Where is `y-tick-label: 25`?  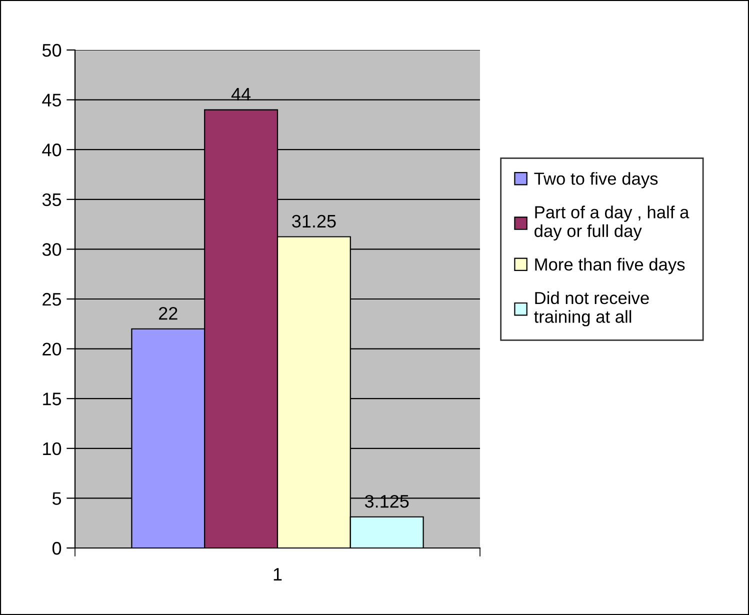 y-tick-label: 25 is located at coordinates (52, 299).